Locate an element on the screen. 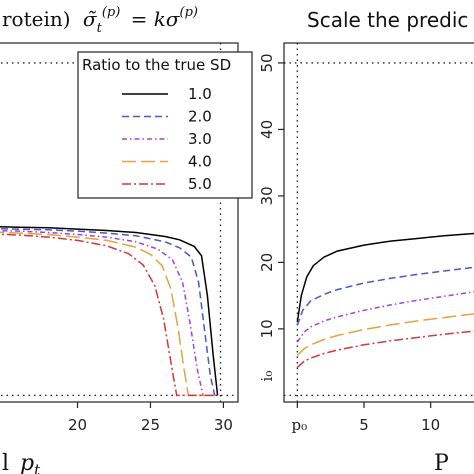 The height and width of the screenshot is (474, 474). x-tick-label-p0: p₀ is located at coordinates (300, 425).